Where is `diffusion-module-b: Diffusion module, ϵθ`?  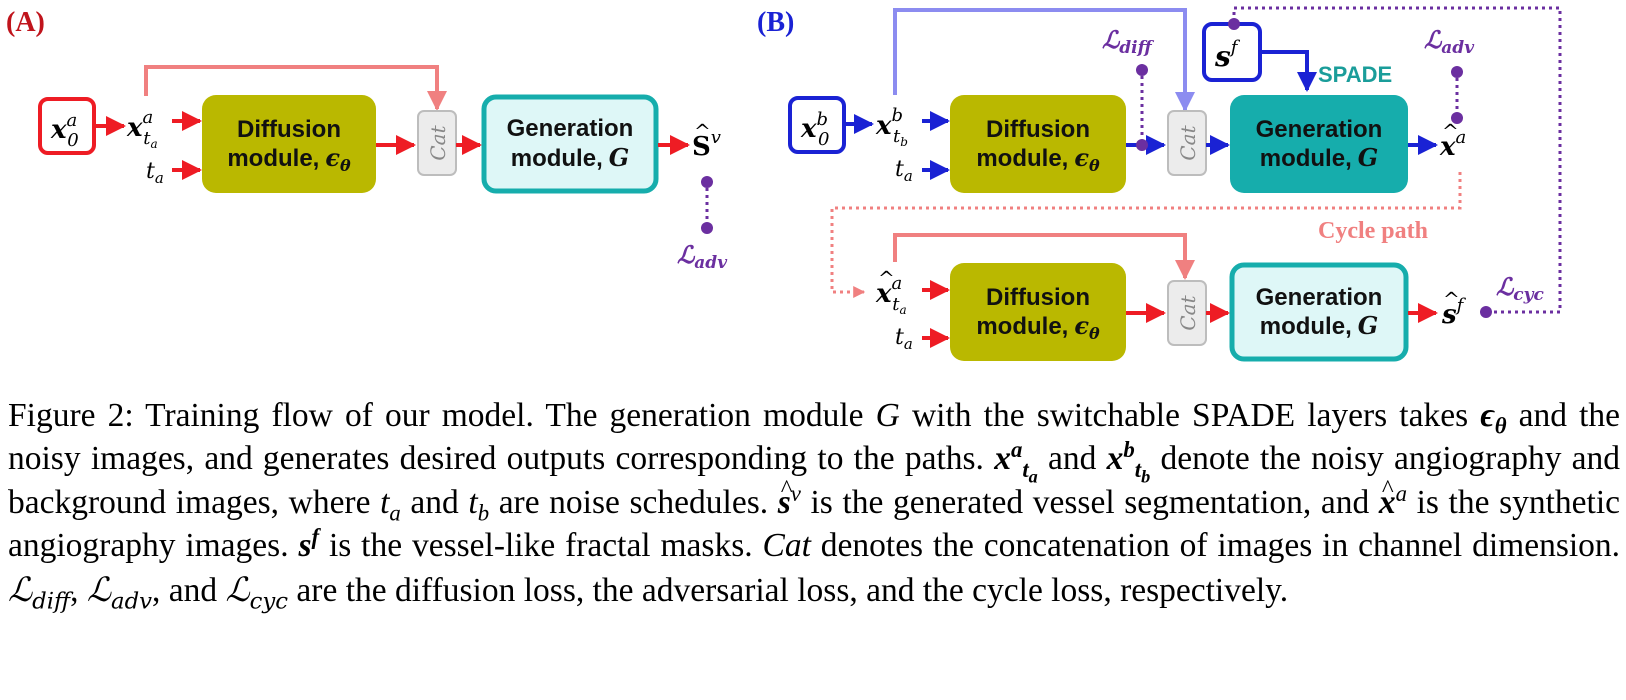 diffusion-module-b: Diffusion module, ϵθ is located at coordinates (1038, 144).